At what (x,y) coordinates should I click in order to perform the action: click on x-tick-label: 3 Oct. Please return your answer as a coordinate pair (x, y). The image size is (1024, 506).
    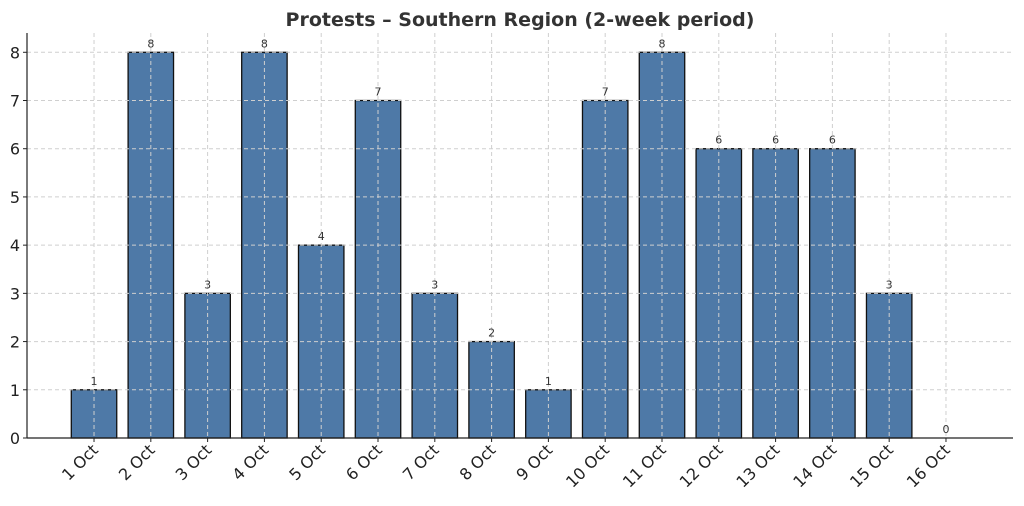
    Looking at the image, I should click on (194, 462).